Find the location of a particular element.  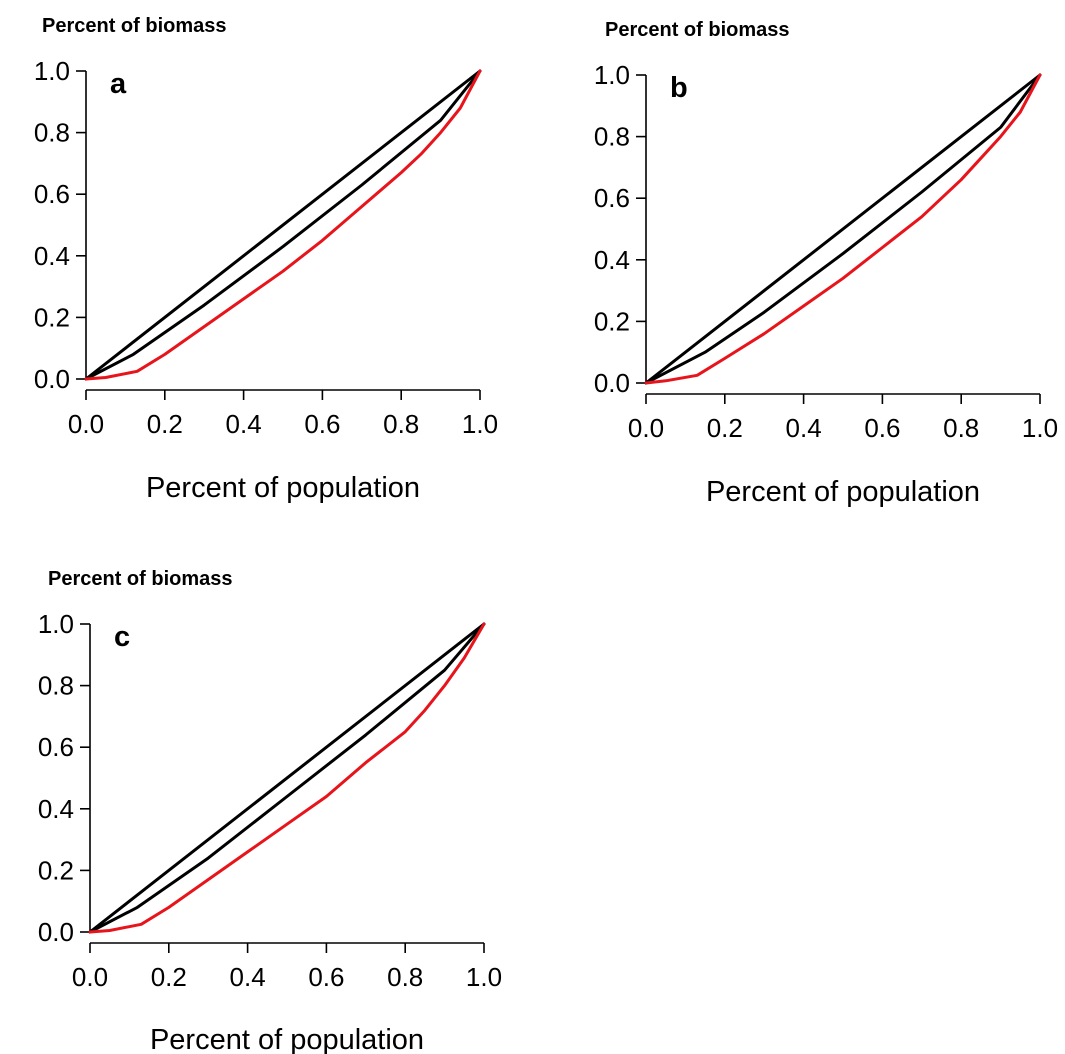

panel-letter: a is located at coordinates (118, 84).